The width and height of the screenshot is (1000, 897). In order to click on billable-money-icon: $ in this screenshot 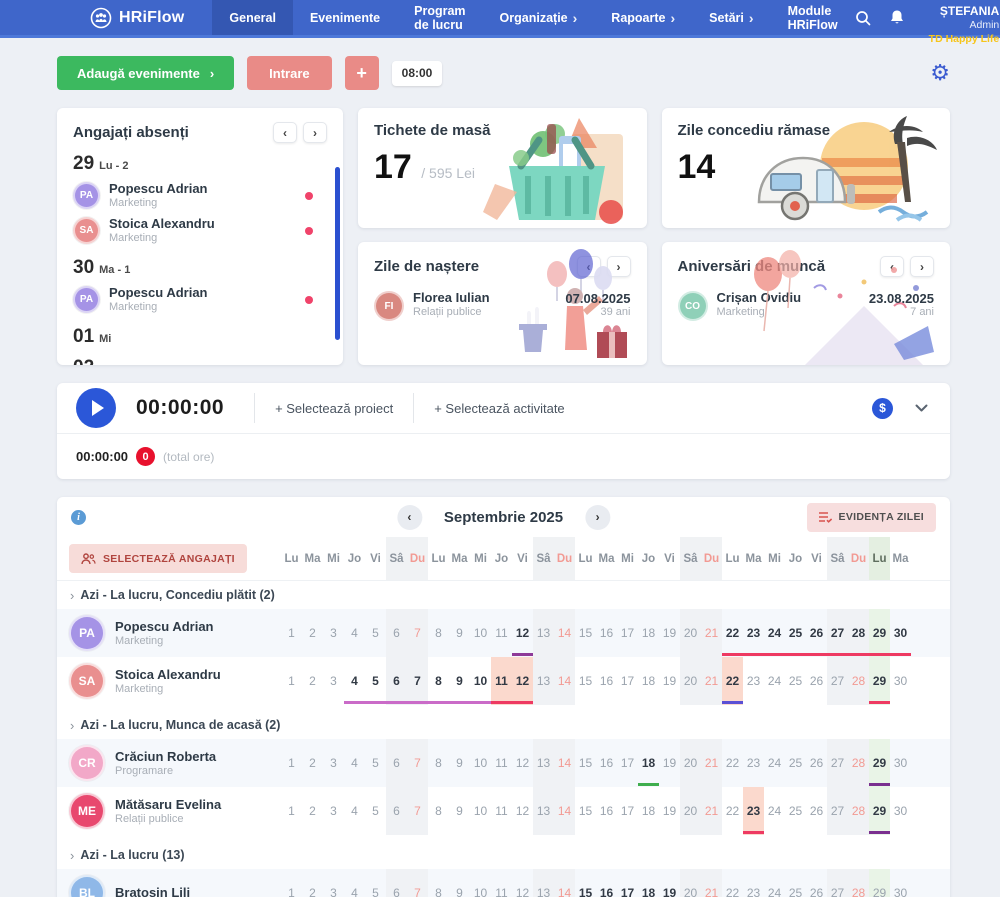, I will do `click(882, 408)`.